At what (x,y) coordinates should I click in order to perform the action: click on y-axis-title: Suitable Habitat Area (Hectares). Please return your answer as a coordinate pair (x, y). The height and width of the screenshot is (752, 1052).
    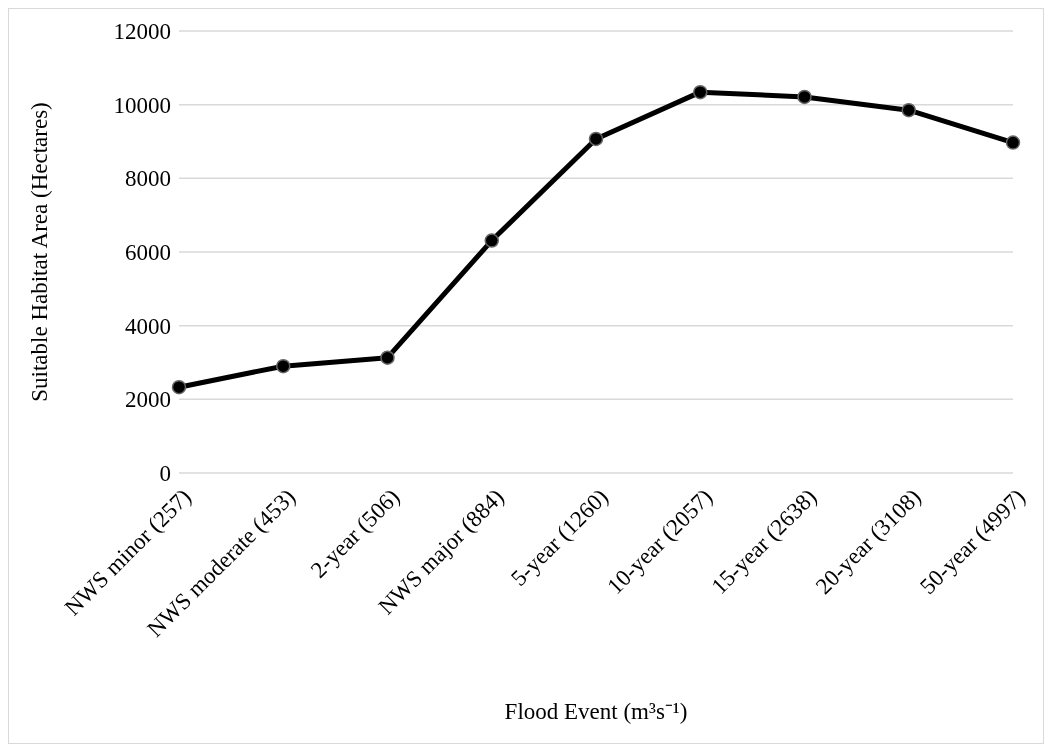
    Looking at the image, I should click on (40, 252).